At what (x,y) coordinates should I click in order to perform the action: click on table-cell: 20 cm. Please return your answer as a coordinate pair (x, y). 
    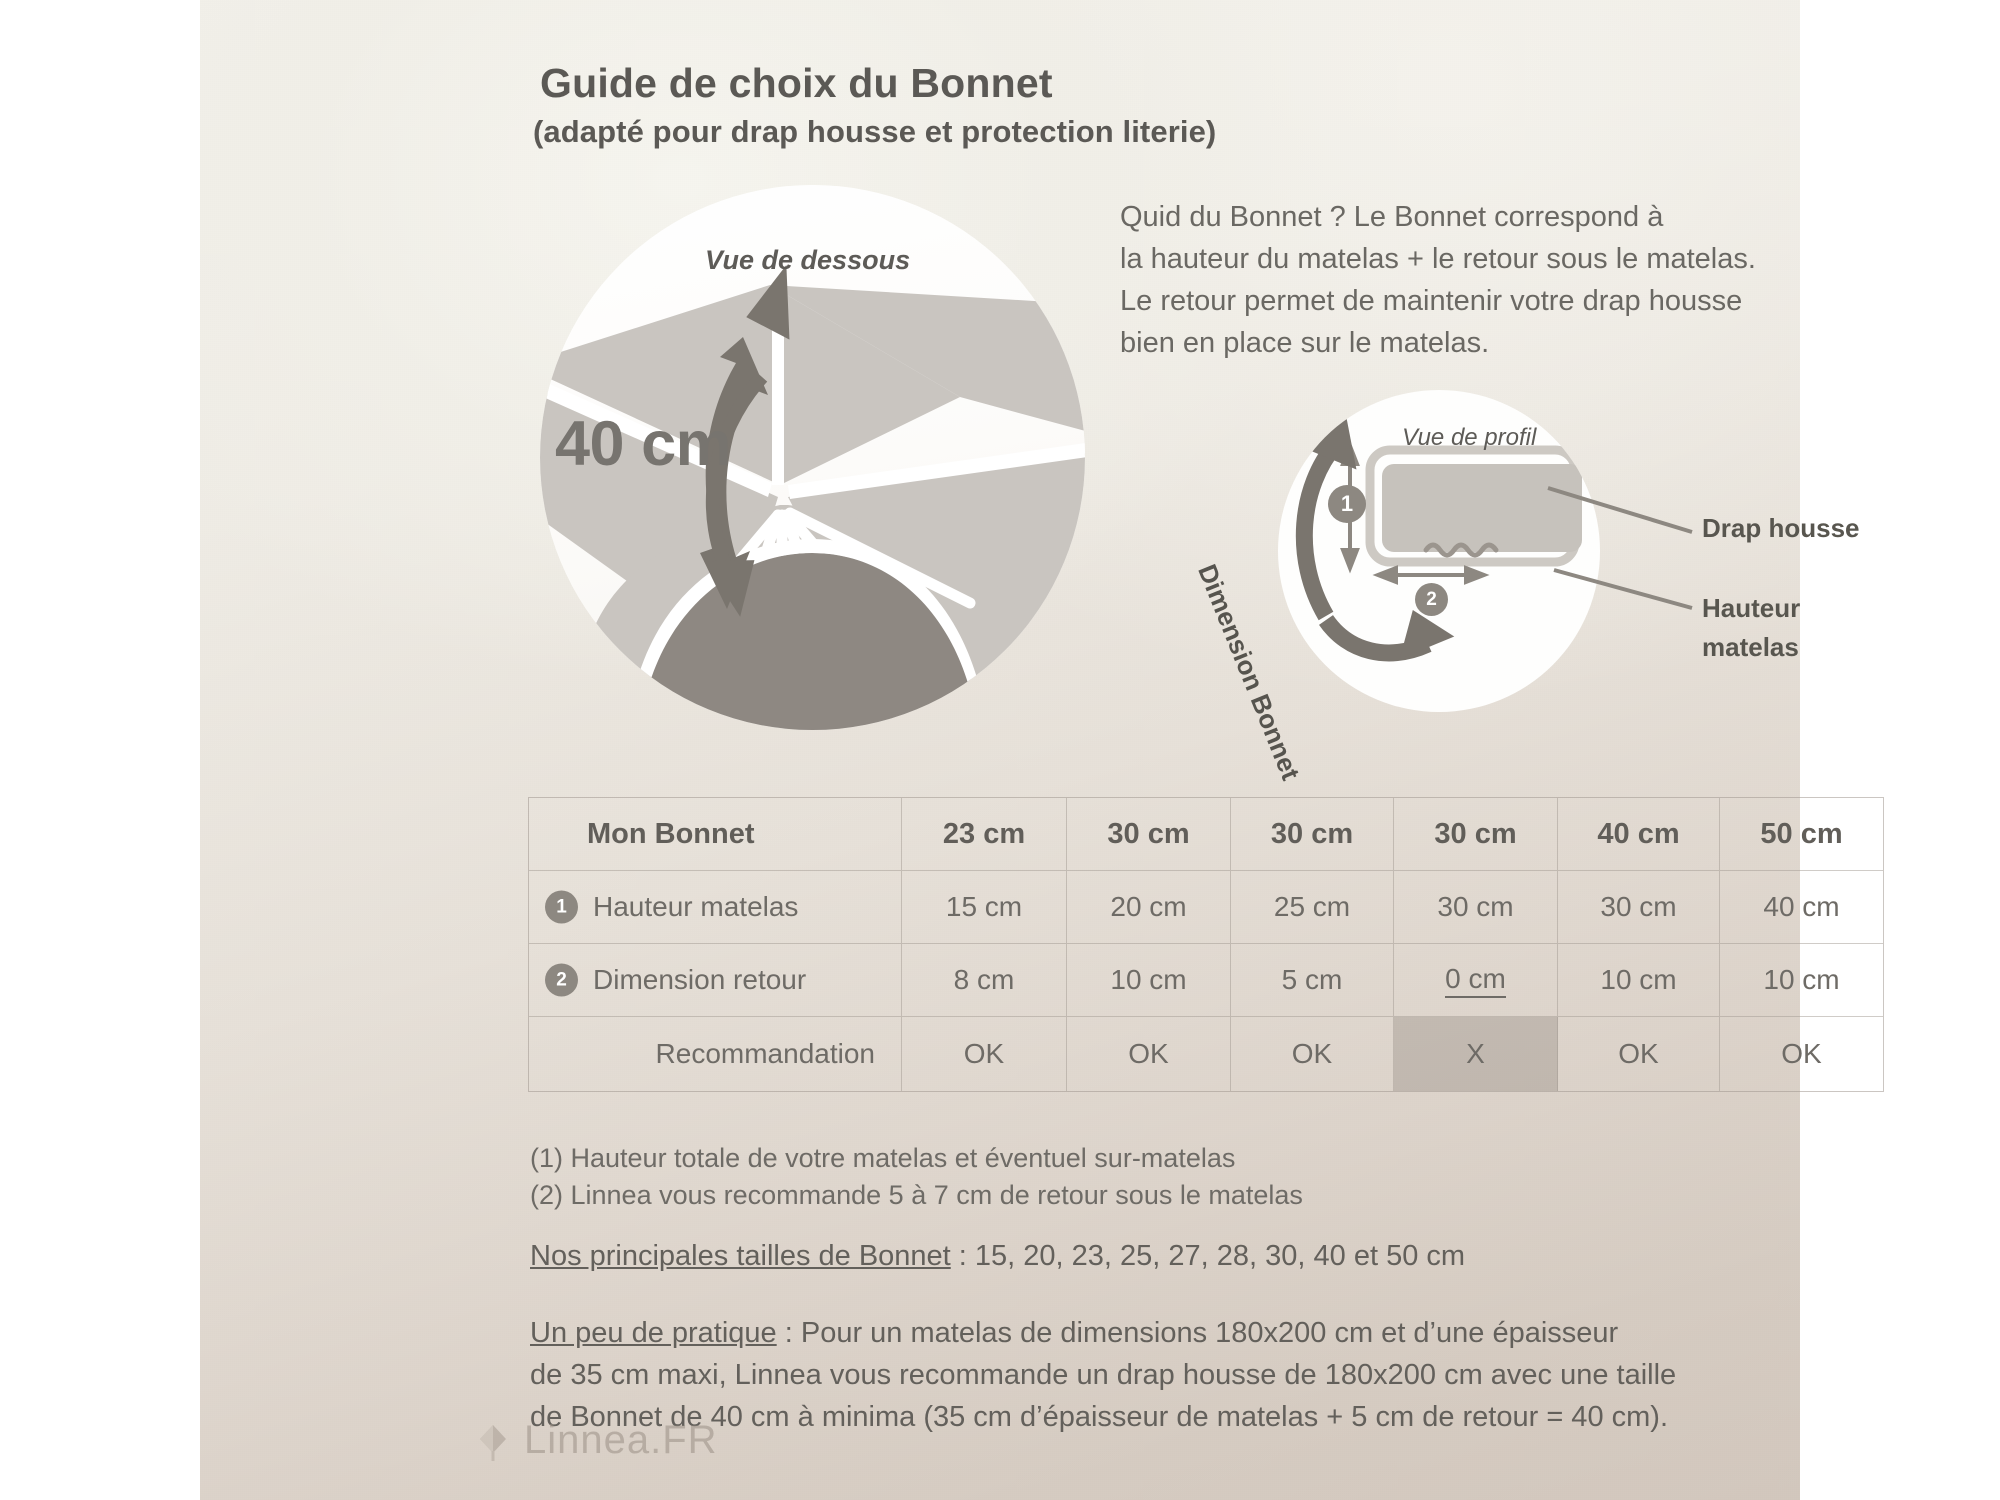
    Looking at the image, I should click on (1149, 907).